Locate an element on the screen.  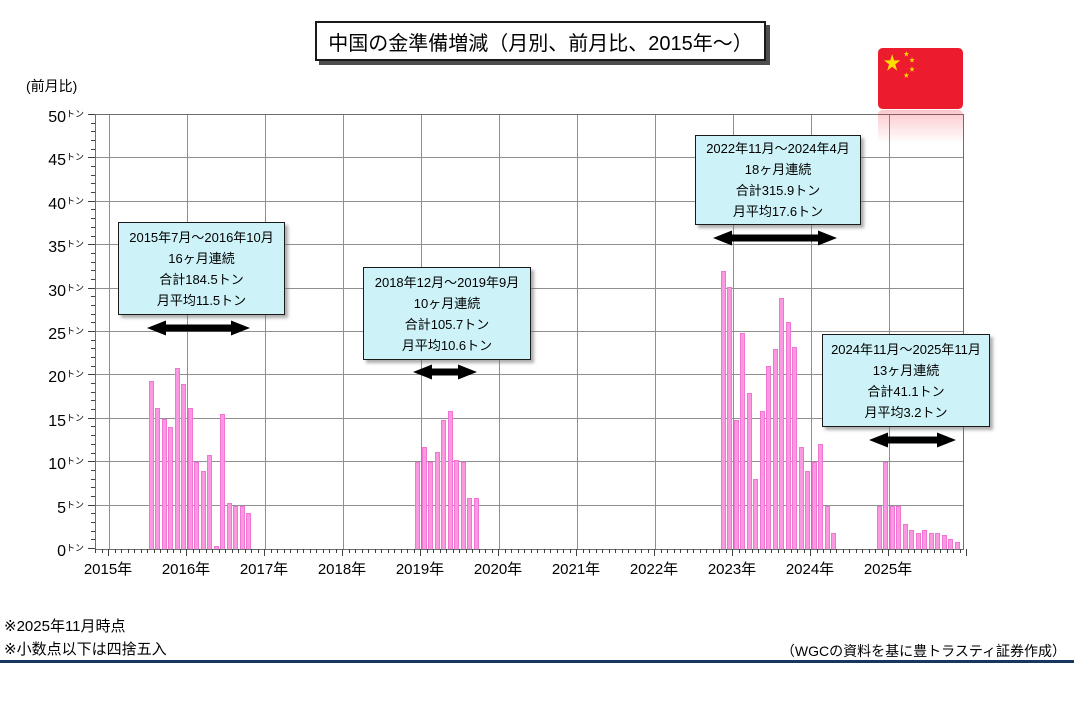
y-tick-value: 40 is located at coordinates (57, 204).